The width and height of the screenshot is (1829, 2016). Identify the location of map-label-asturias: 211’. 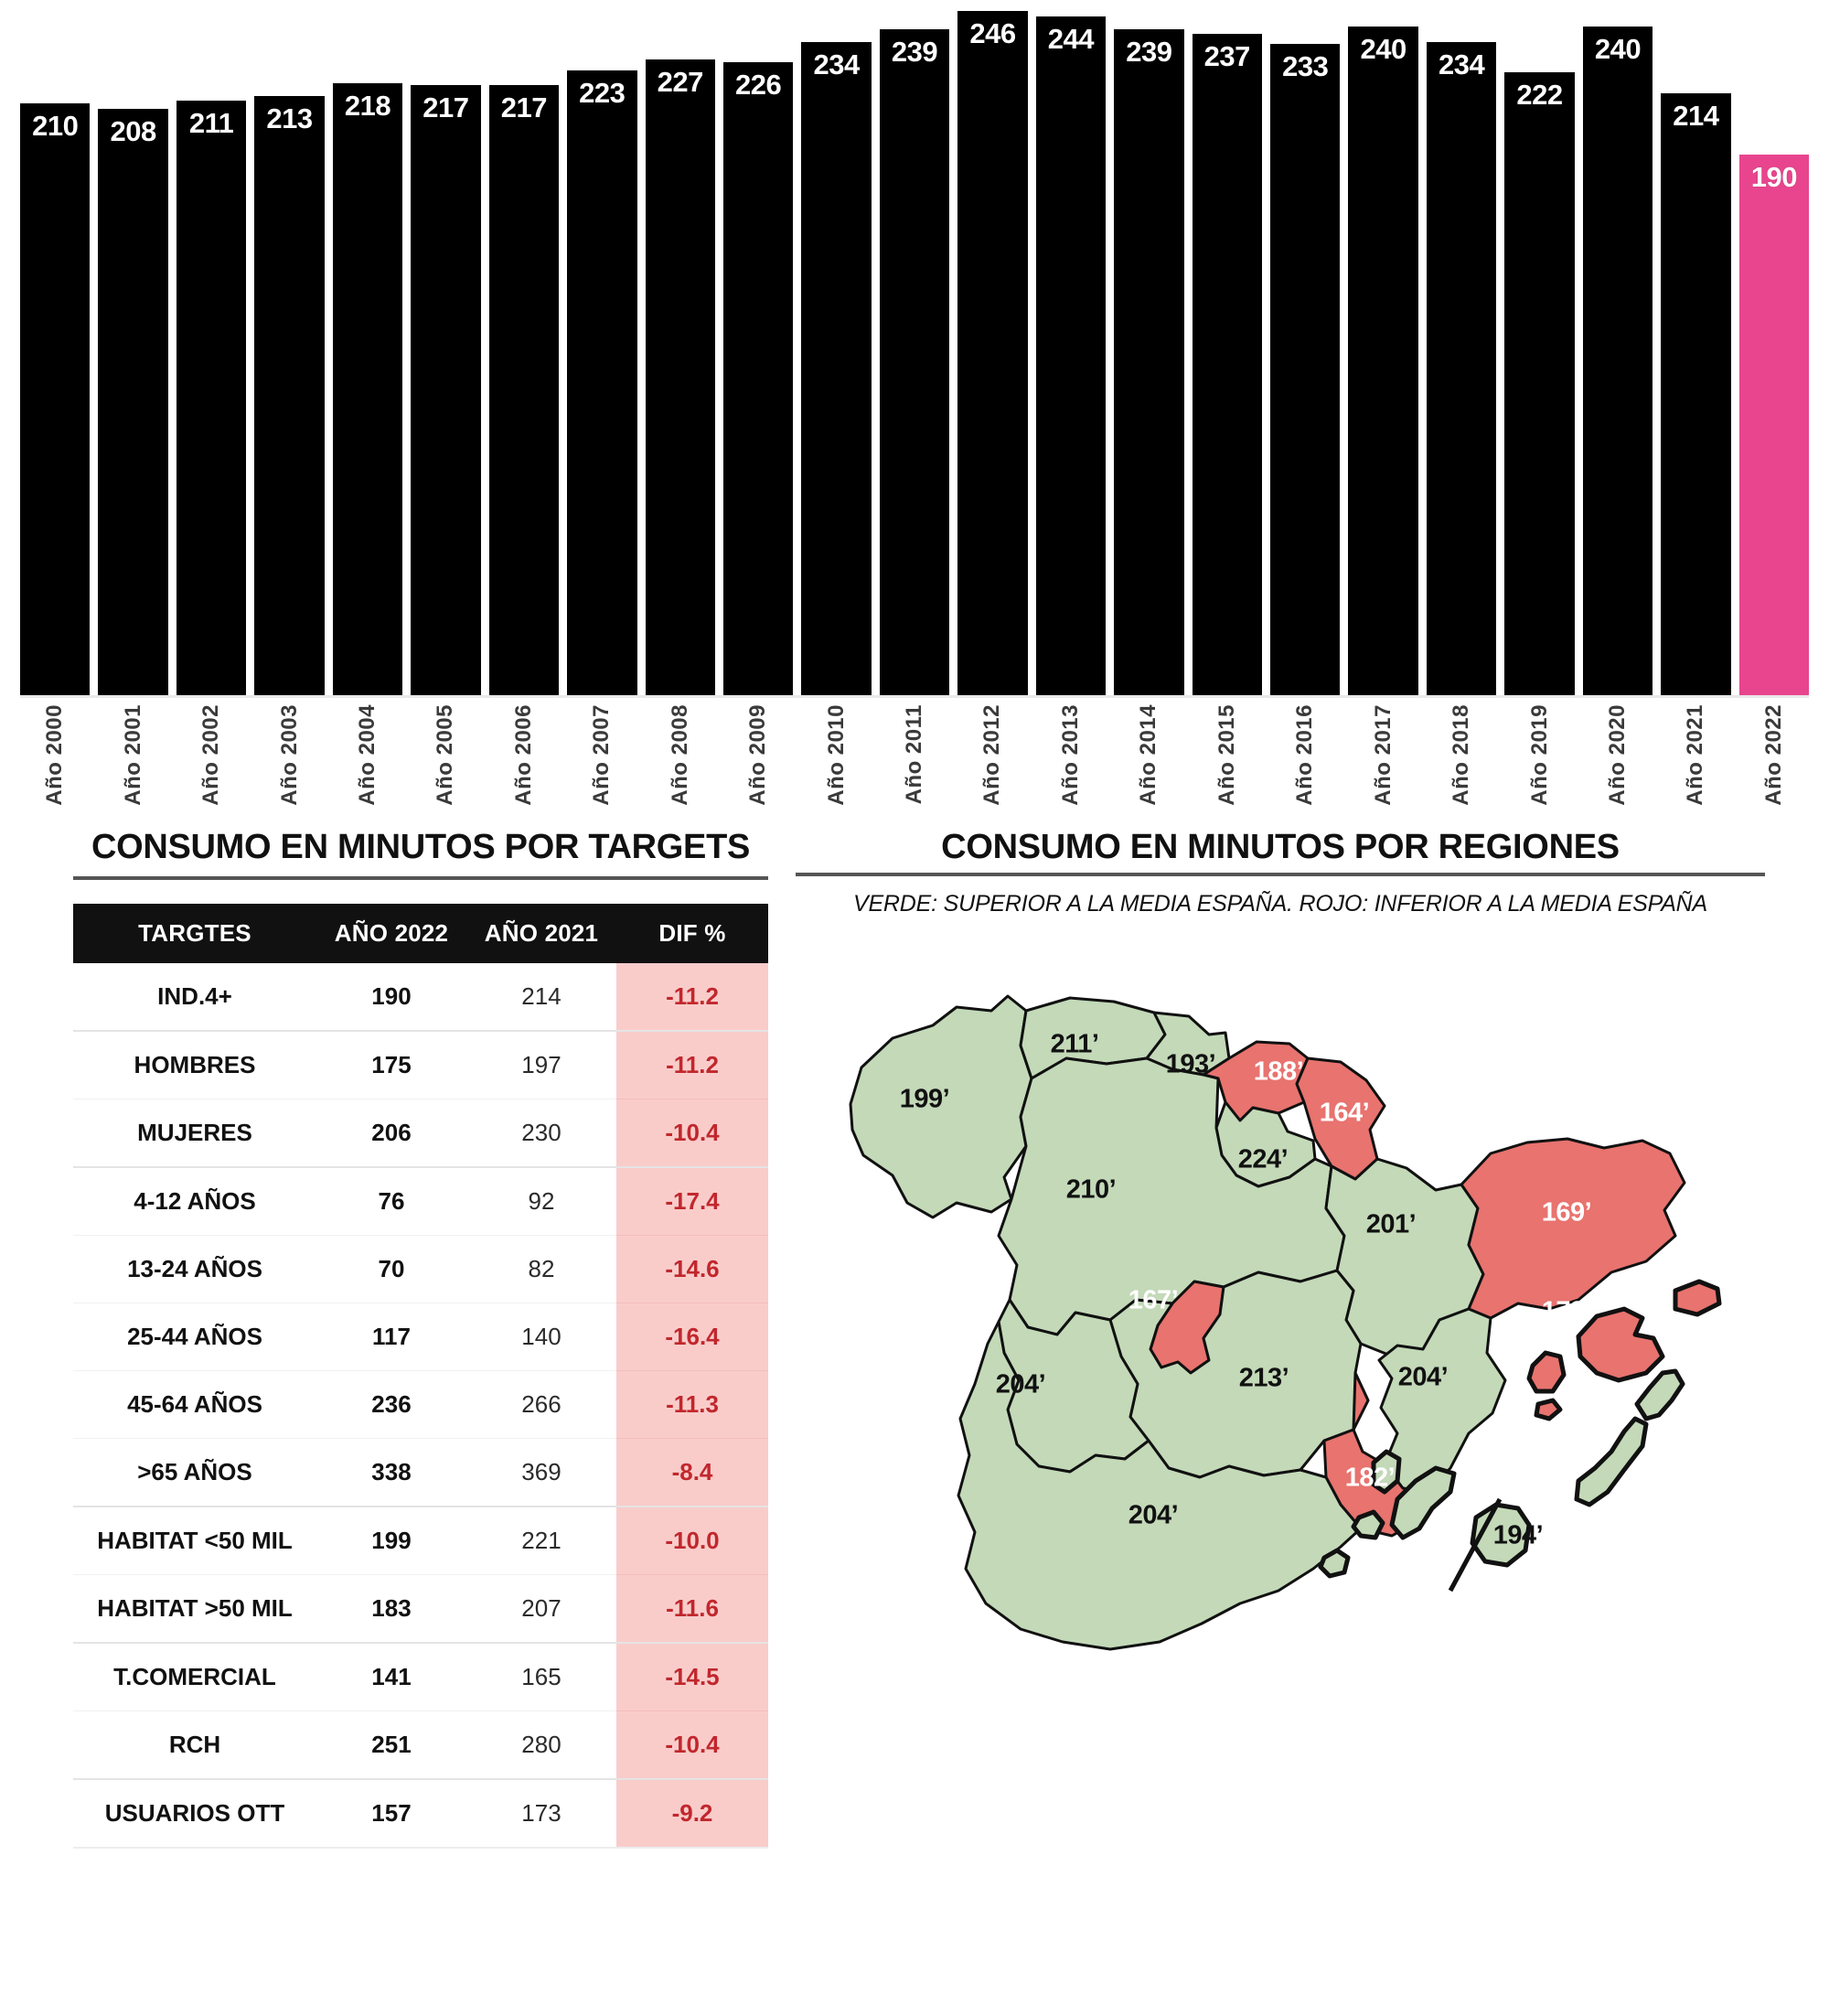
(1074, 1044).